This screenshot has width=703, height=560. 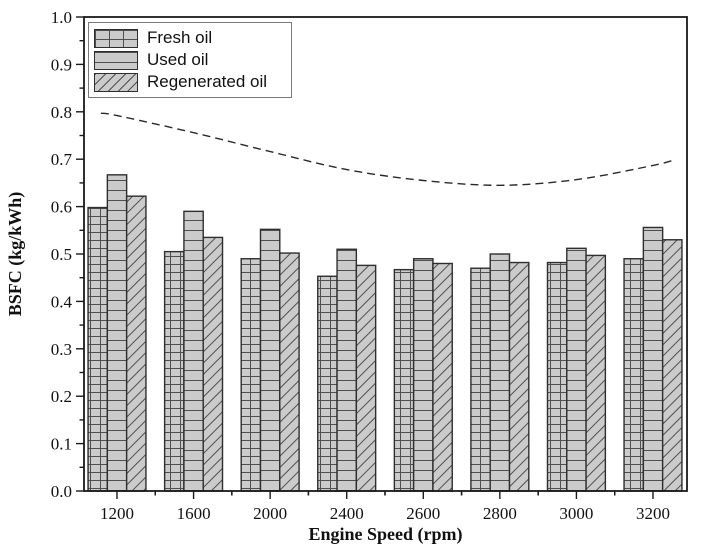 What do you see at coordinates (116, 60) in the screenshot?
I see `used-oil-swatch-icon` at bounding box center [116, 60].